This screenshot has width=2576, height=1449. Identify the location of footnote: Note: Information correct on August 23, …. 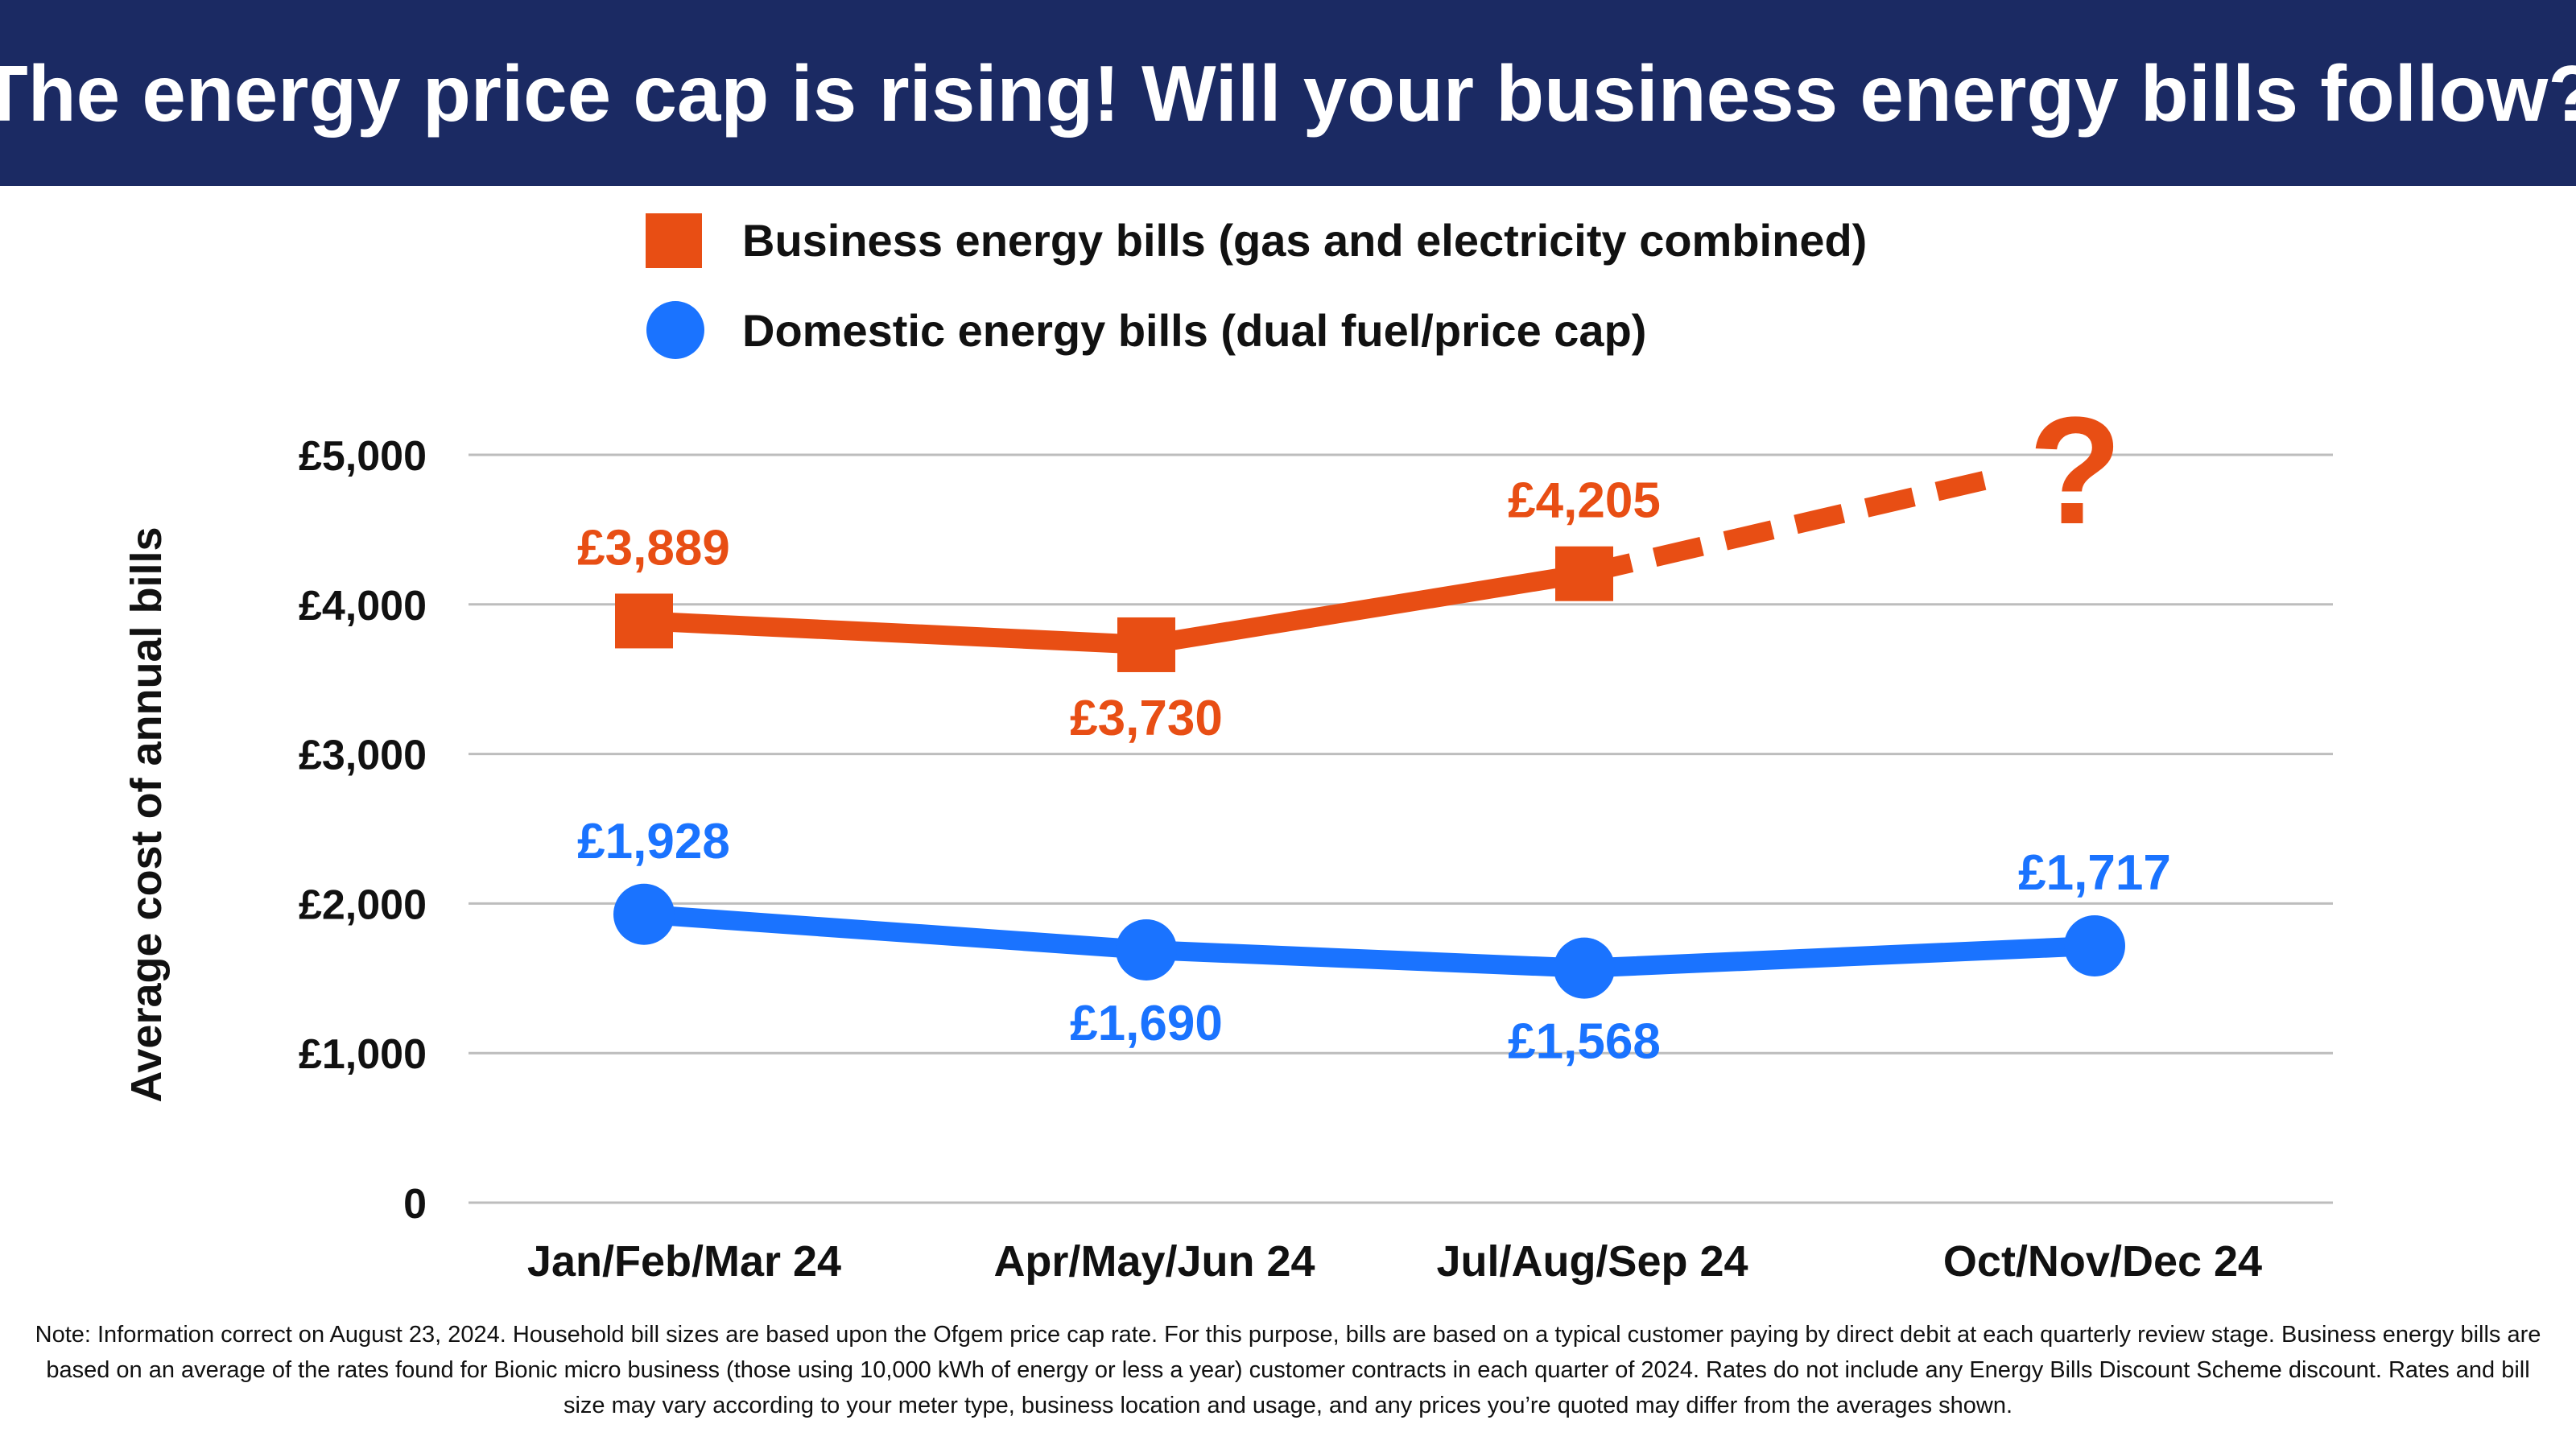
(1288, 1370).